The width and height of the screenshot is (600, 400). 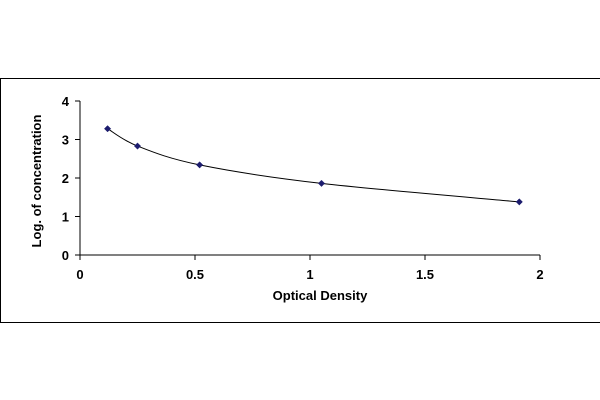 What do you see at coordinates (65, 217) in the screenshot?
I see `y-tick-label: 1` at bounding box center [65, 217].